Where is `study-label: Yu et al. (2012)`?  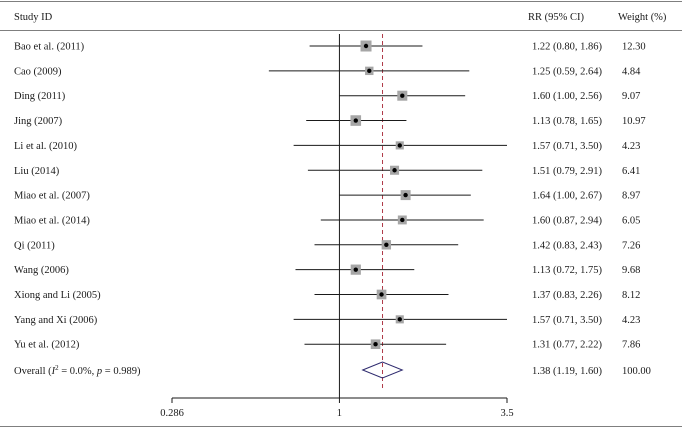
study-label: Yu et al. (2012) is located at coordinates (47, 345).